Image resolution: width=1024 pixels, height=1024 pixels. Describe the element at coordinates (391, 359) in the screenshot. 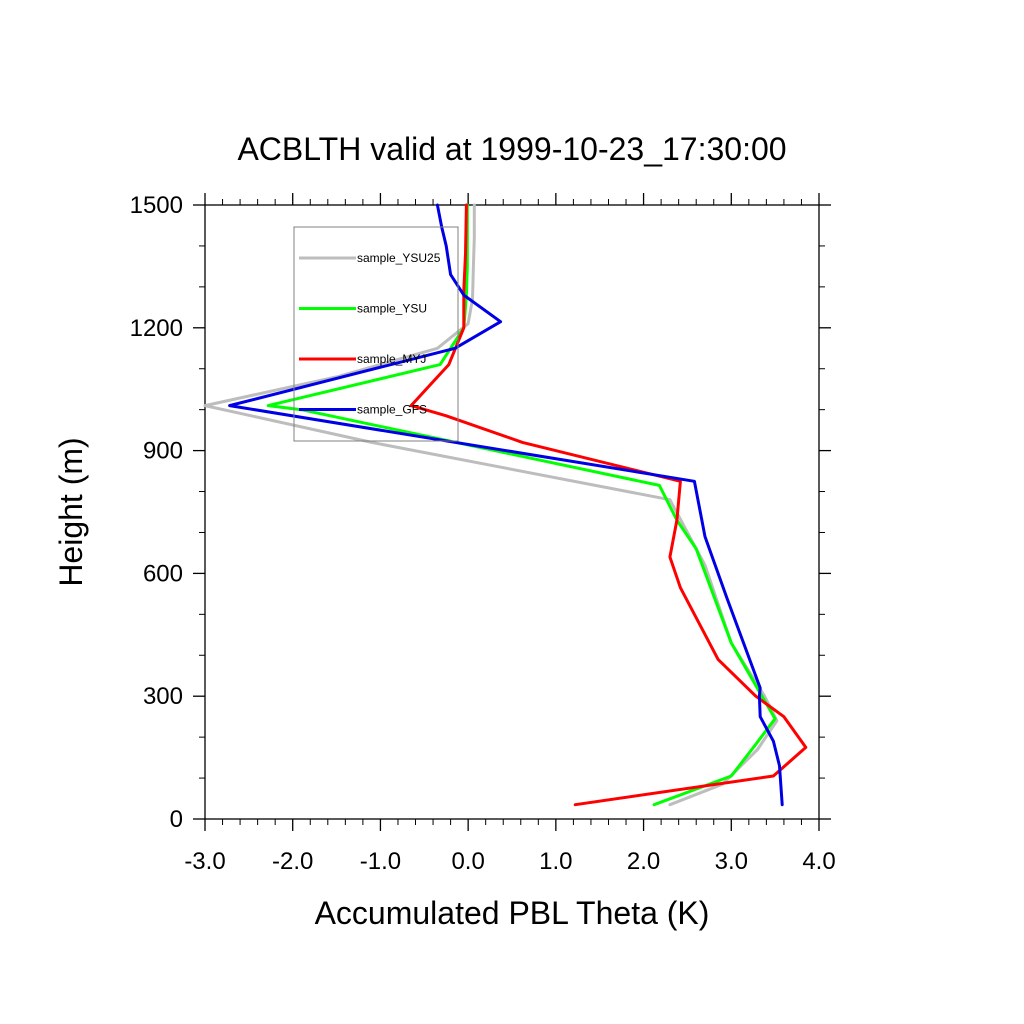

I see `legend-label: sample_MYJ` at that location.